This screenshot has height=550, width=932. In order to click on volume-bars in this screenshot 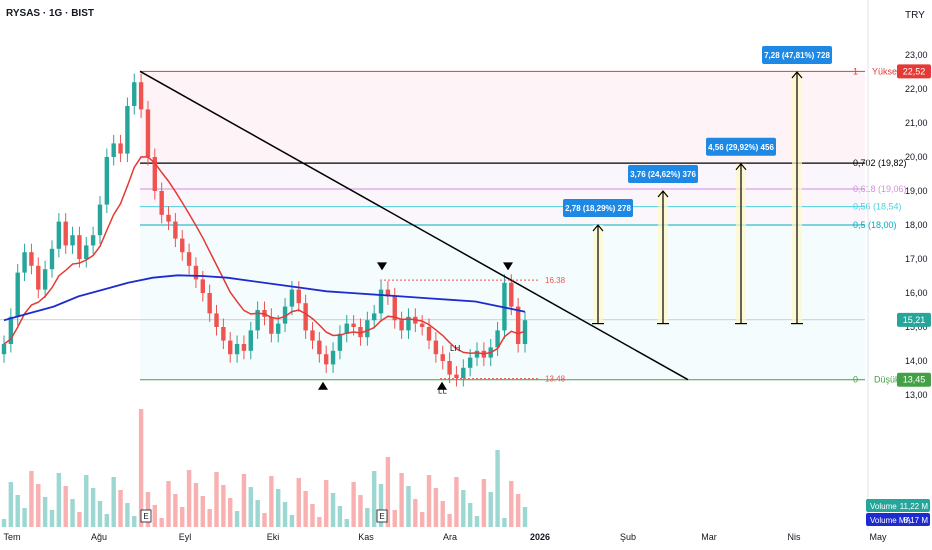, I will do `click(264, 468)`.